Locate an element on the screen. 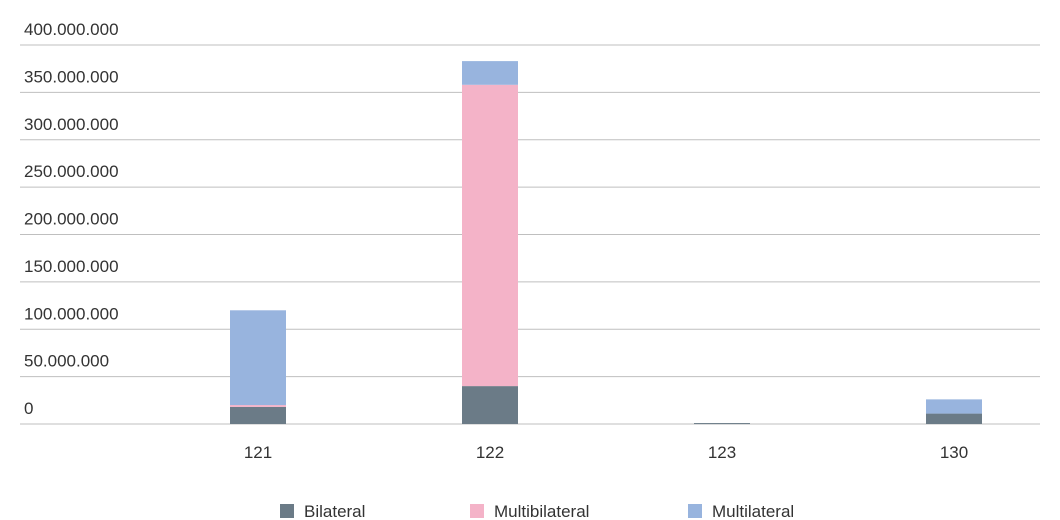 This screenshot has height=520, width=1060. legend-item: Bilateral is located at coordinates (322, 511).